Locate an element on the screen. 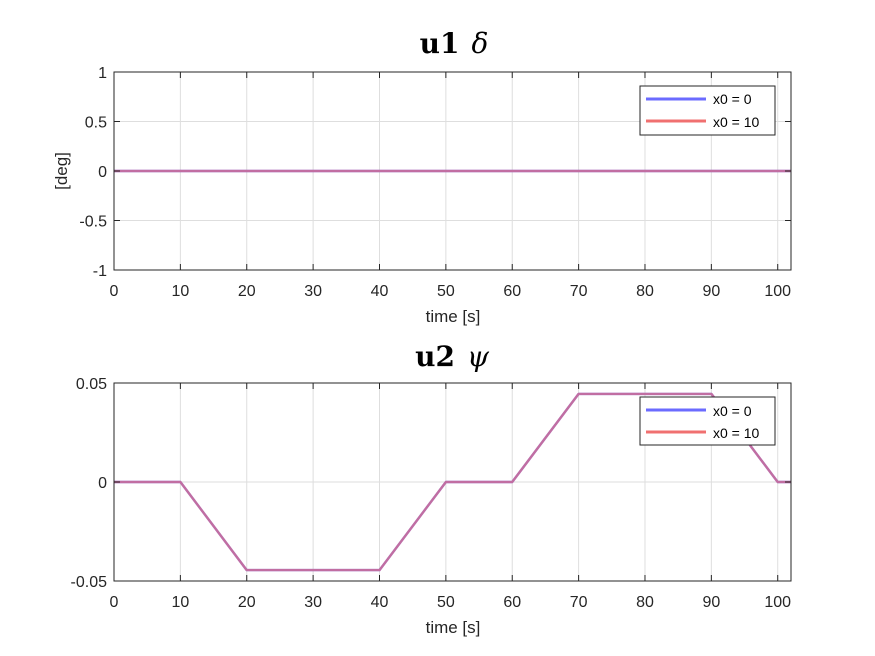 The width and height of the screenshot is (875, 656). chart-title: u2 ψ is located at coordinates (452, 356).